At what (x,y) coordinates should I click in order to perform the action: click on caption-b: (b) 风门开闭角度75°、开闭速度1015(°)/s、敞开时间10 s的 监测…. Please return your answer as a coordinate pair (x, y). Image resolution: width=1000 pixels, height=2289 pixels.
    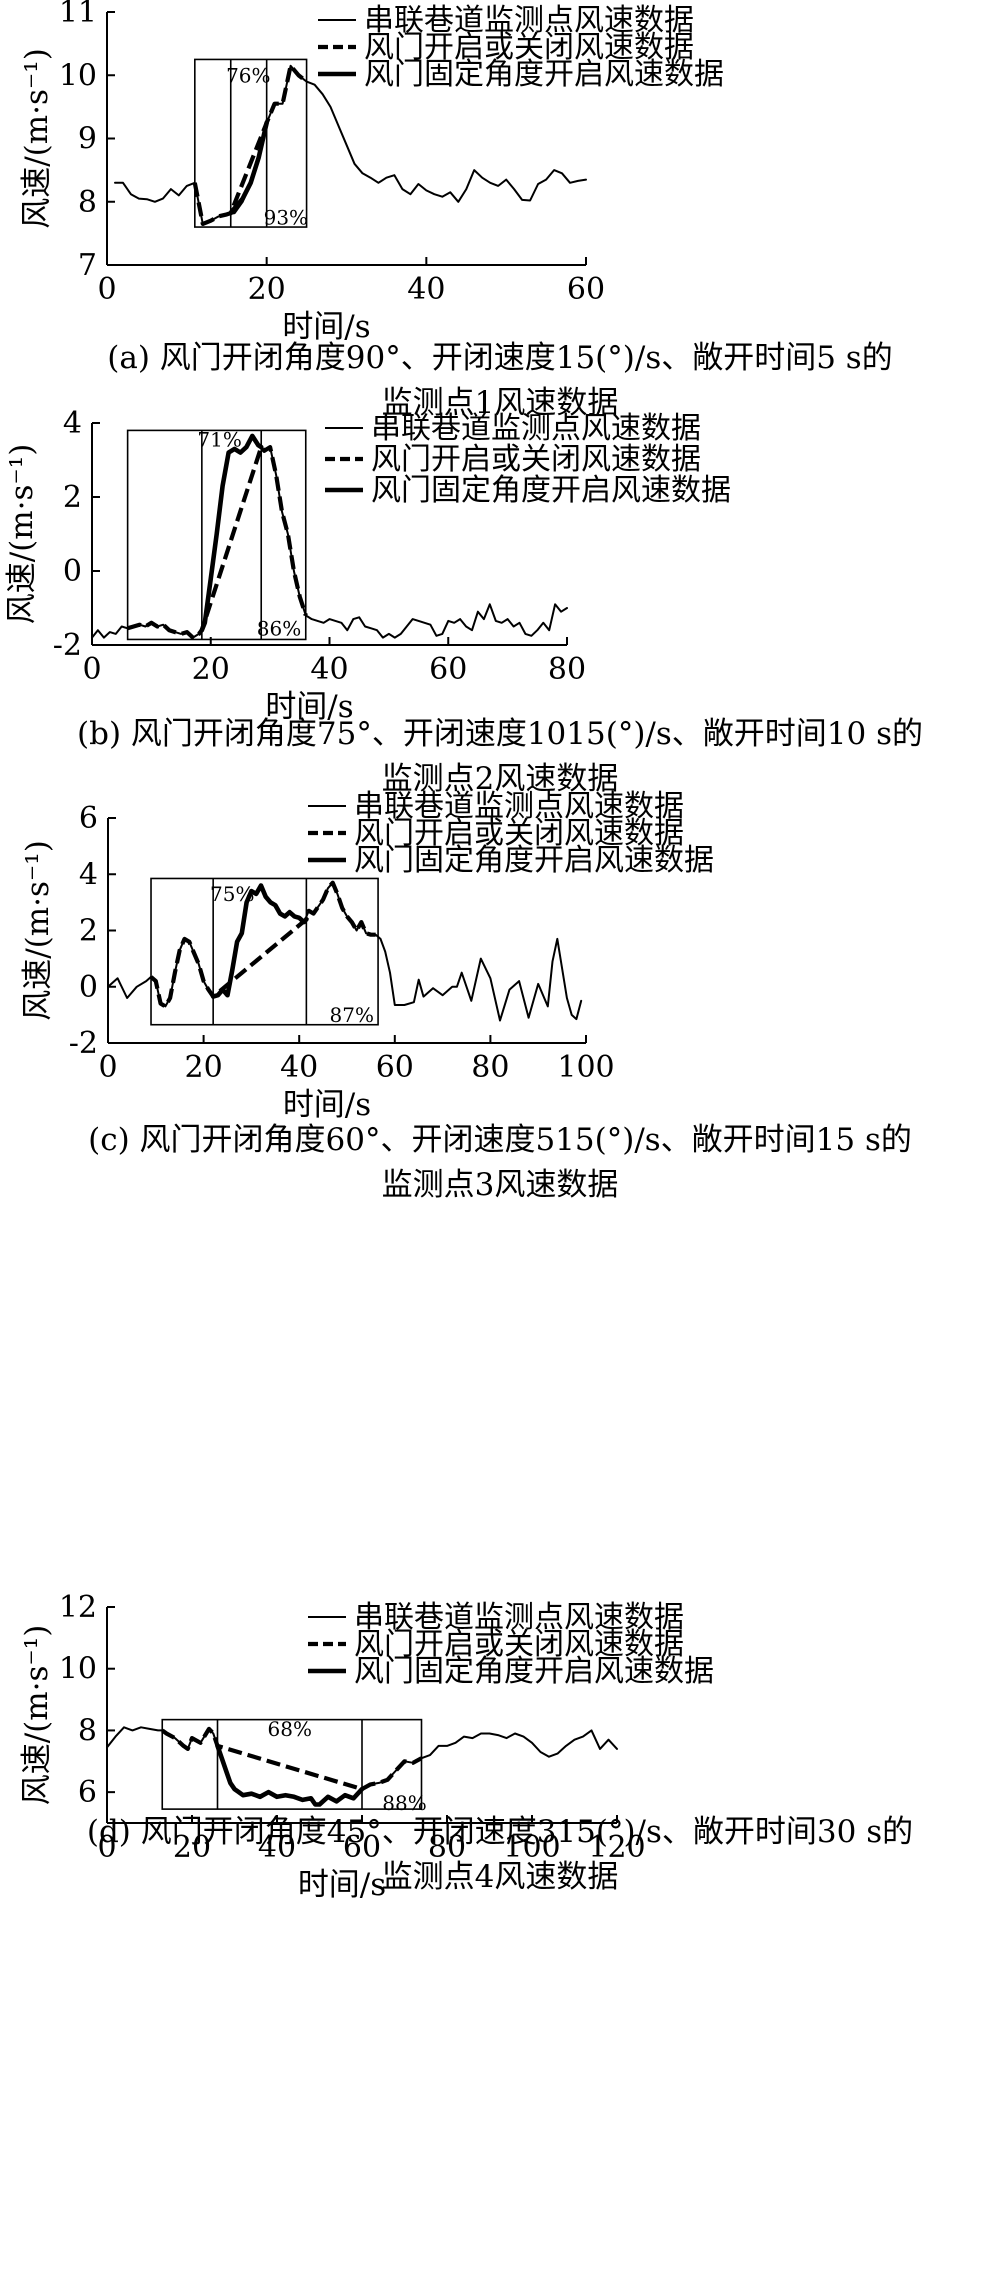
    Looking at the image, I should click on (500, 757).